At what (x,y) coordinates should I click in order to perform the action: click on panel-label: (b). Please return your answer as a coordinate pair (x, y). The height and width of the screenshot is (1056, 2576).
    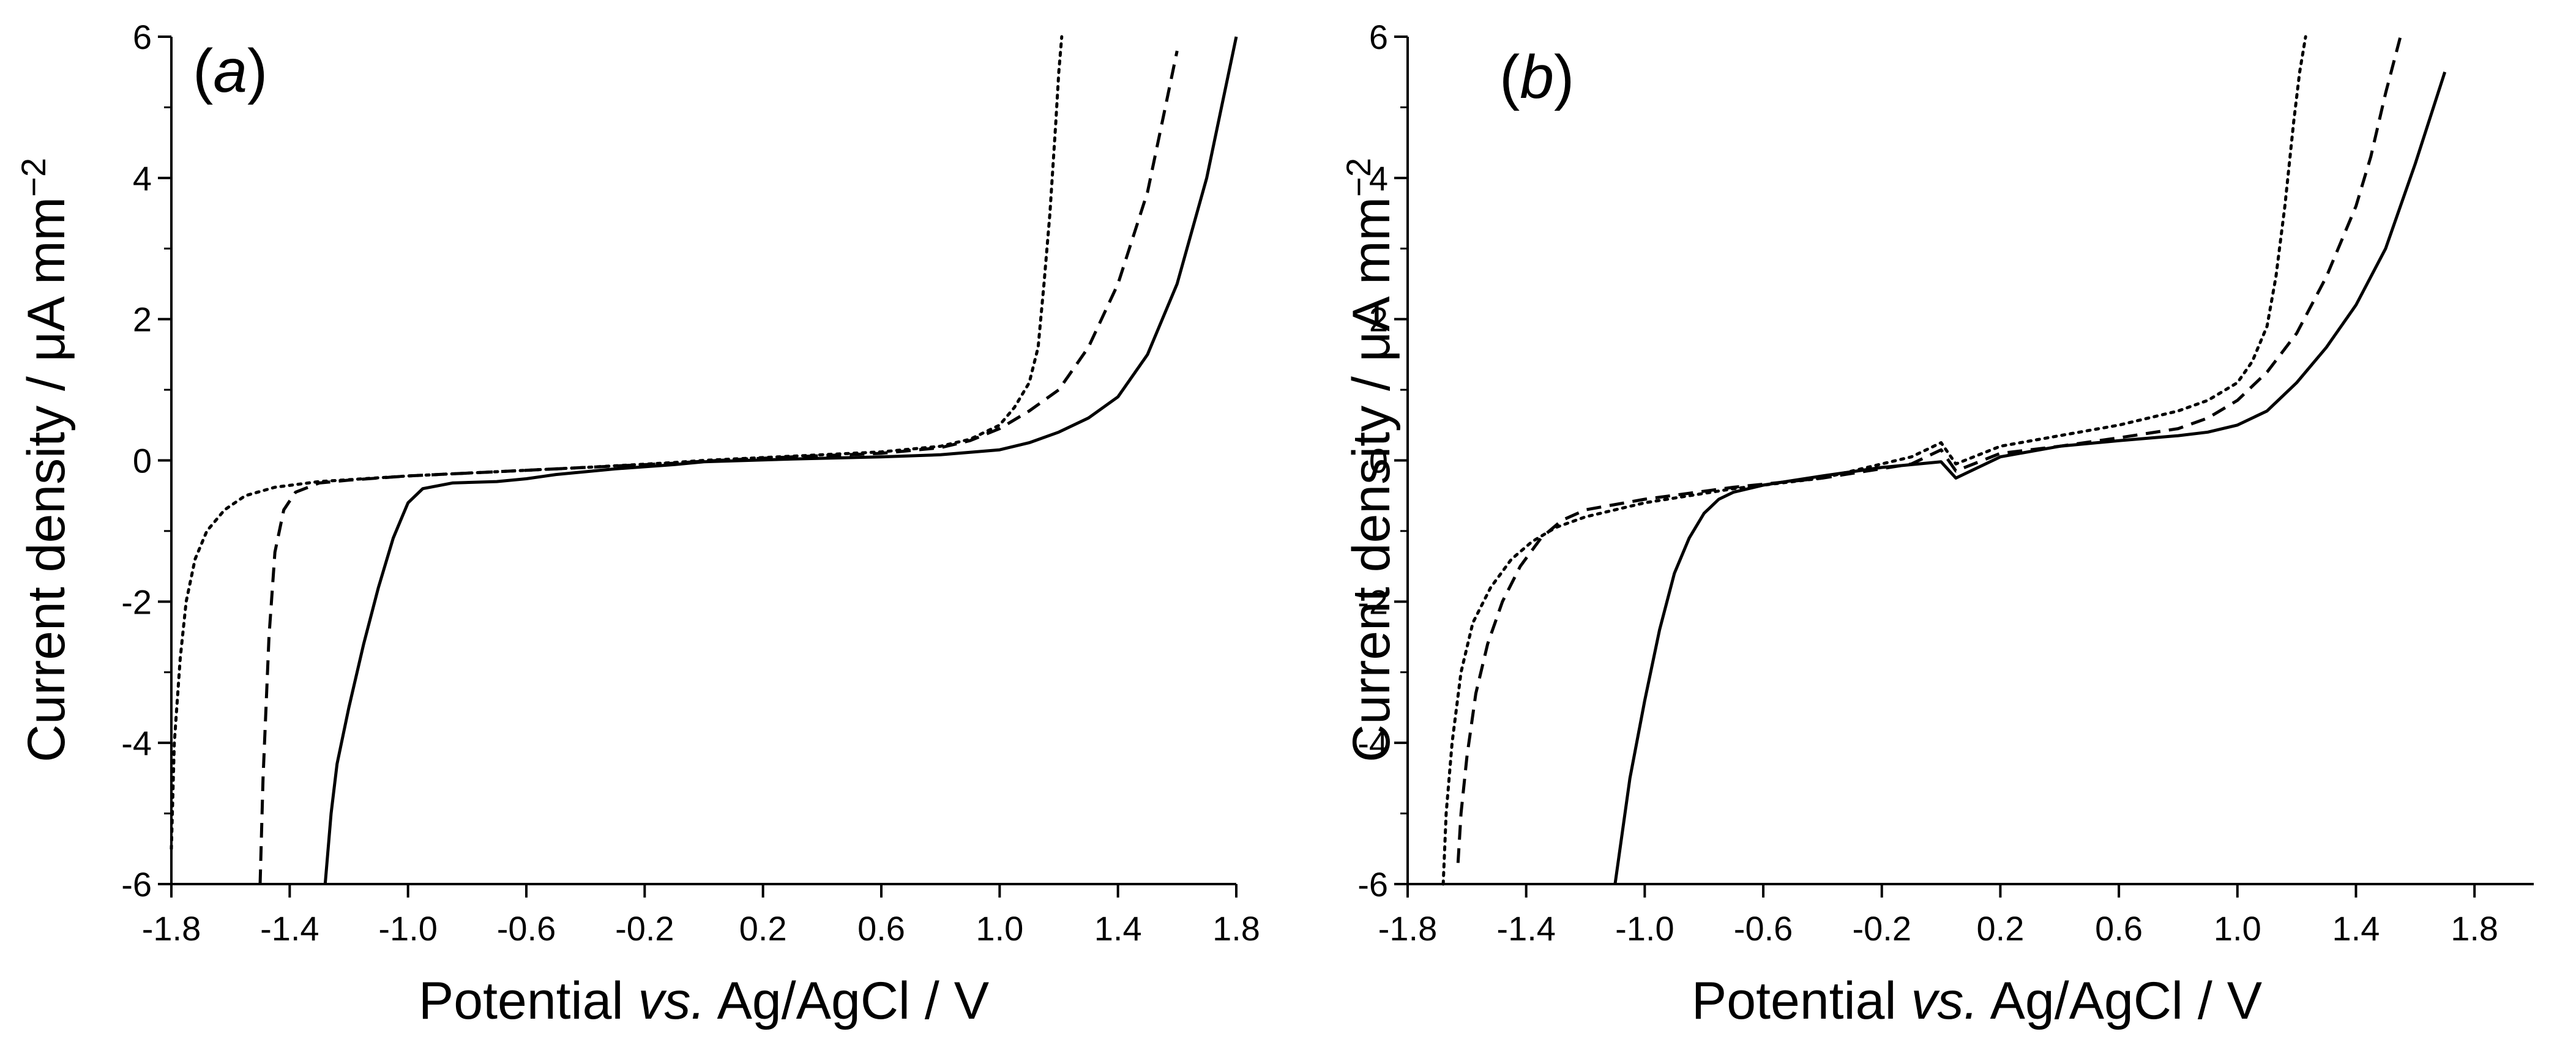
    Looking at the image, I should click on (1536, 77).